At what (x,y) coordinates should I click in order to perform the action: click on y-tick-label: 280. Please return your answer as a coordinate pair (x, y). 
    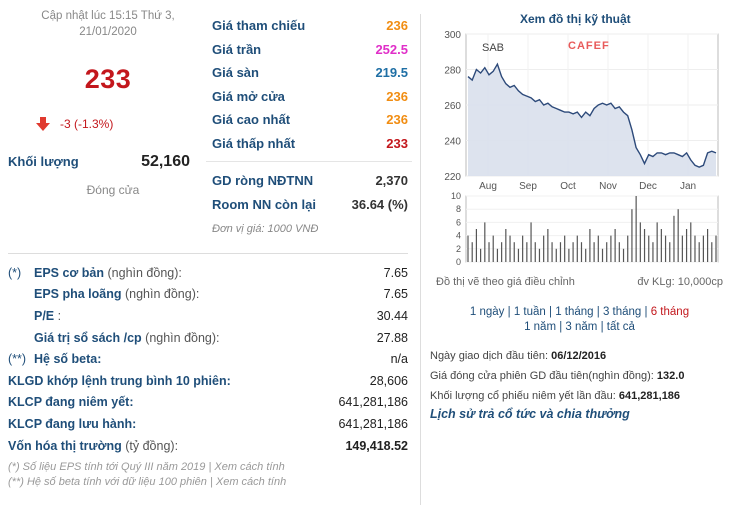
    Looking at the image, I should click on (452, 71).